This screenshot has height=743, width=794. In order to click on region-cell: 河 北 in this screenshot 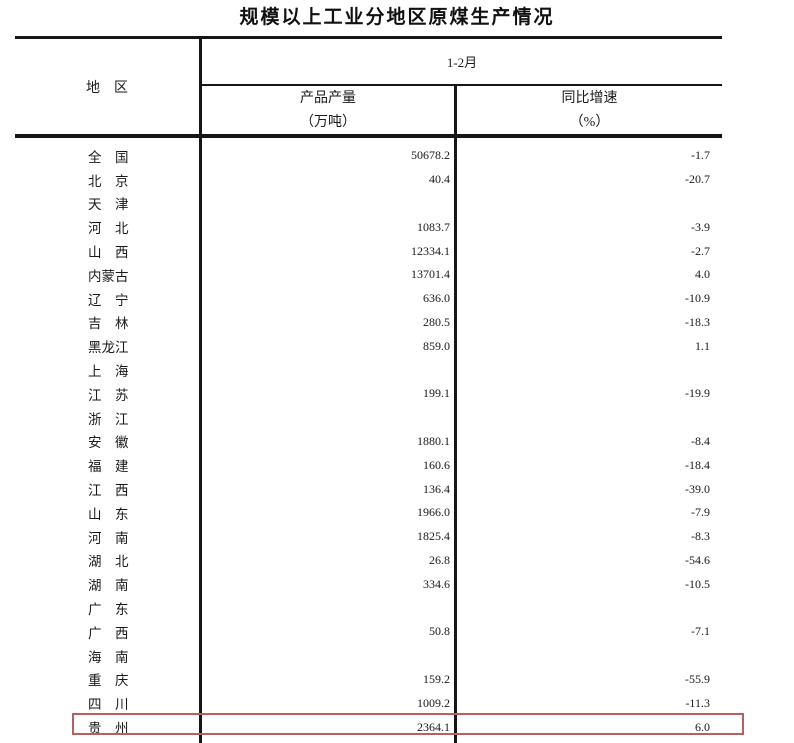, I will do `click(108, 229)`.